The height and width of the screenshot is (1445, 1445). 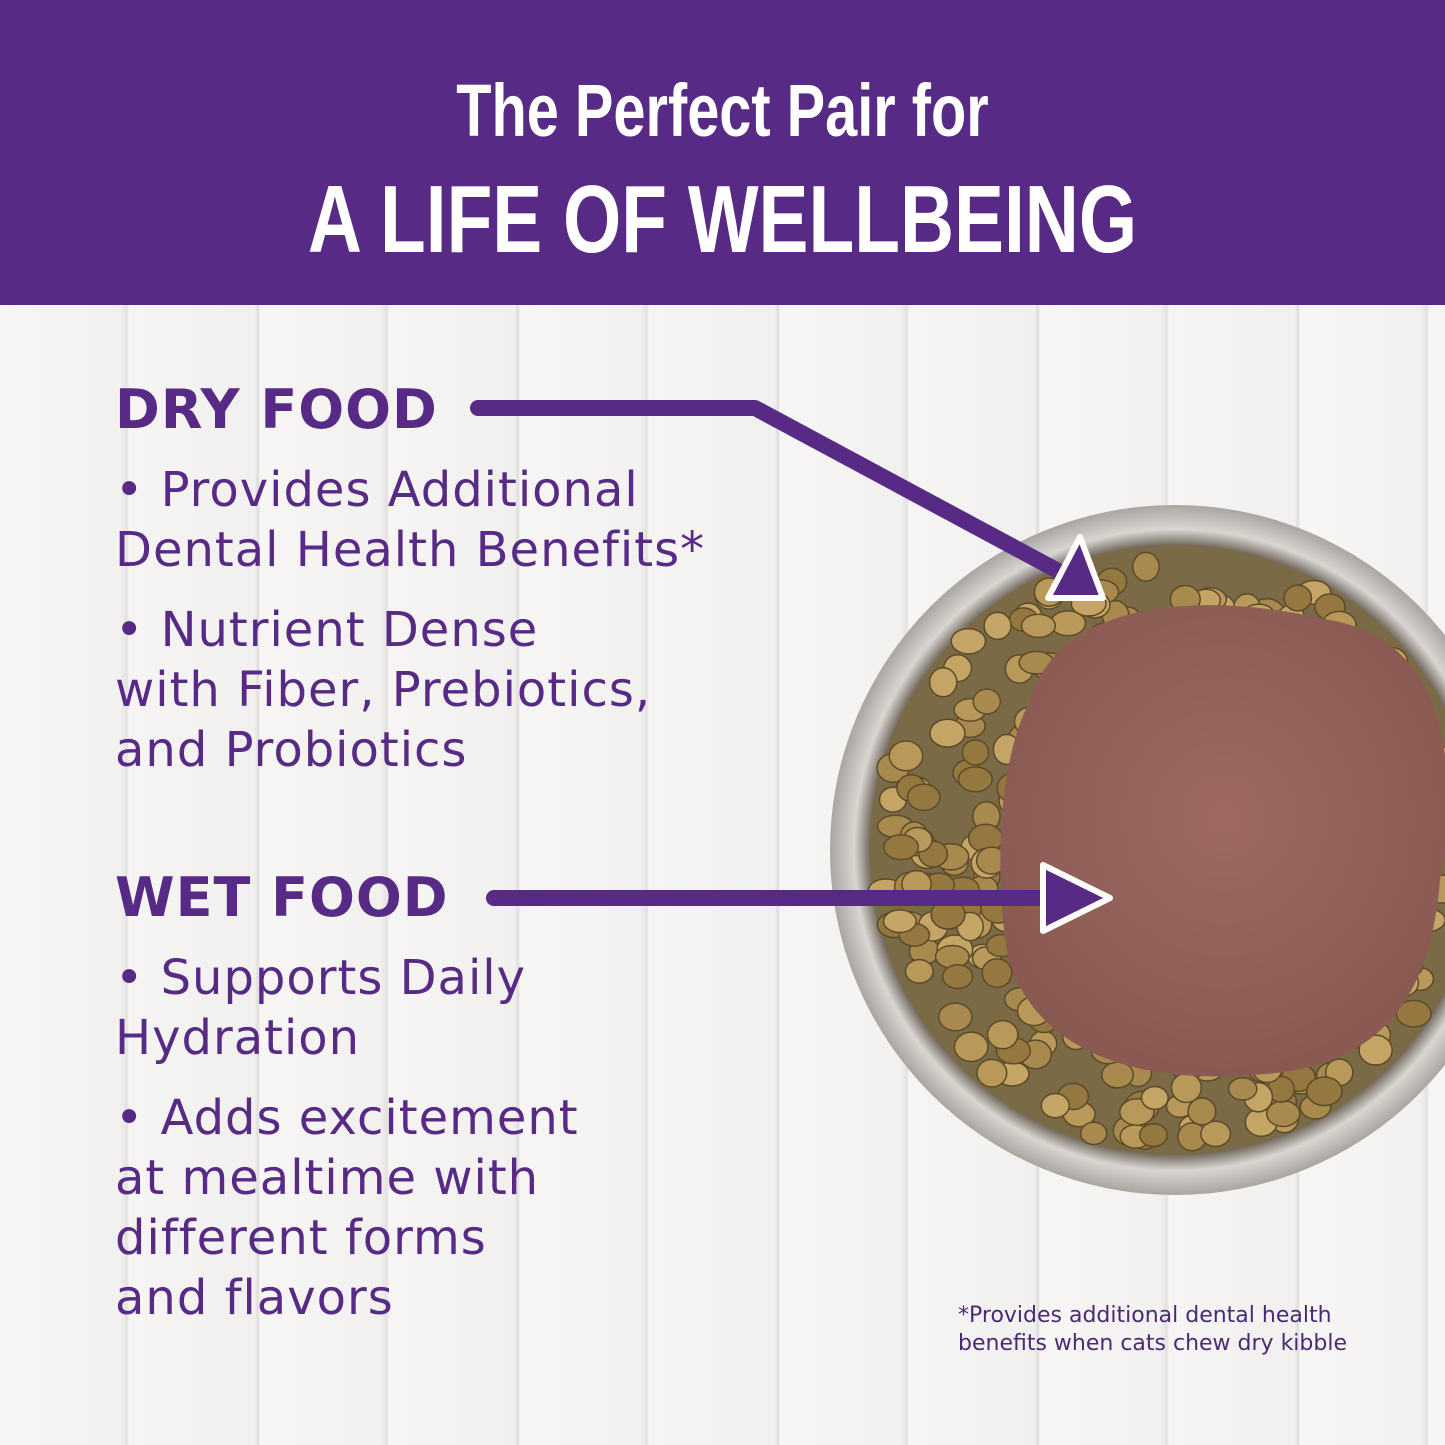 I want to click on footnote-line: benefits when cats chew dry kibble, so click(x=1152, y=1343).